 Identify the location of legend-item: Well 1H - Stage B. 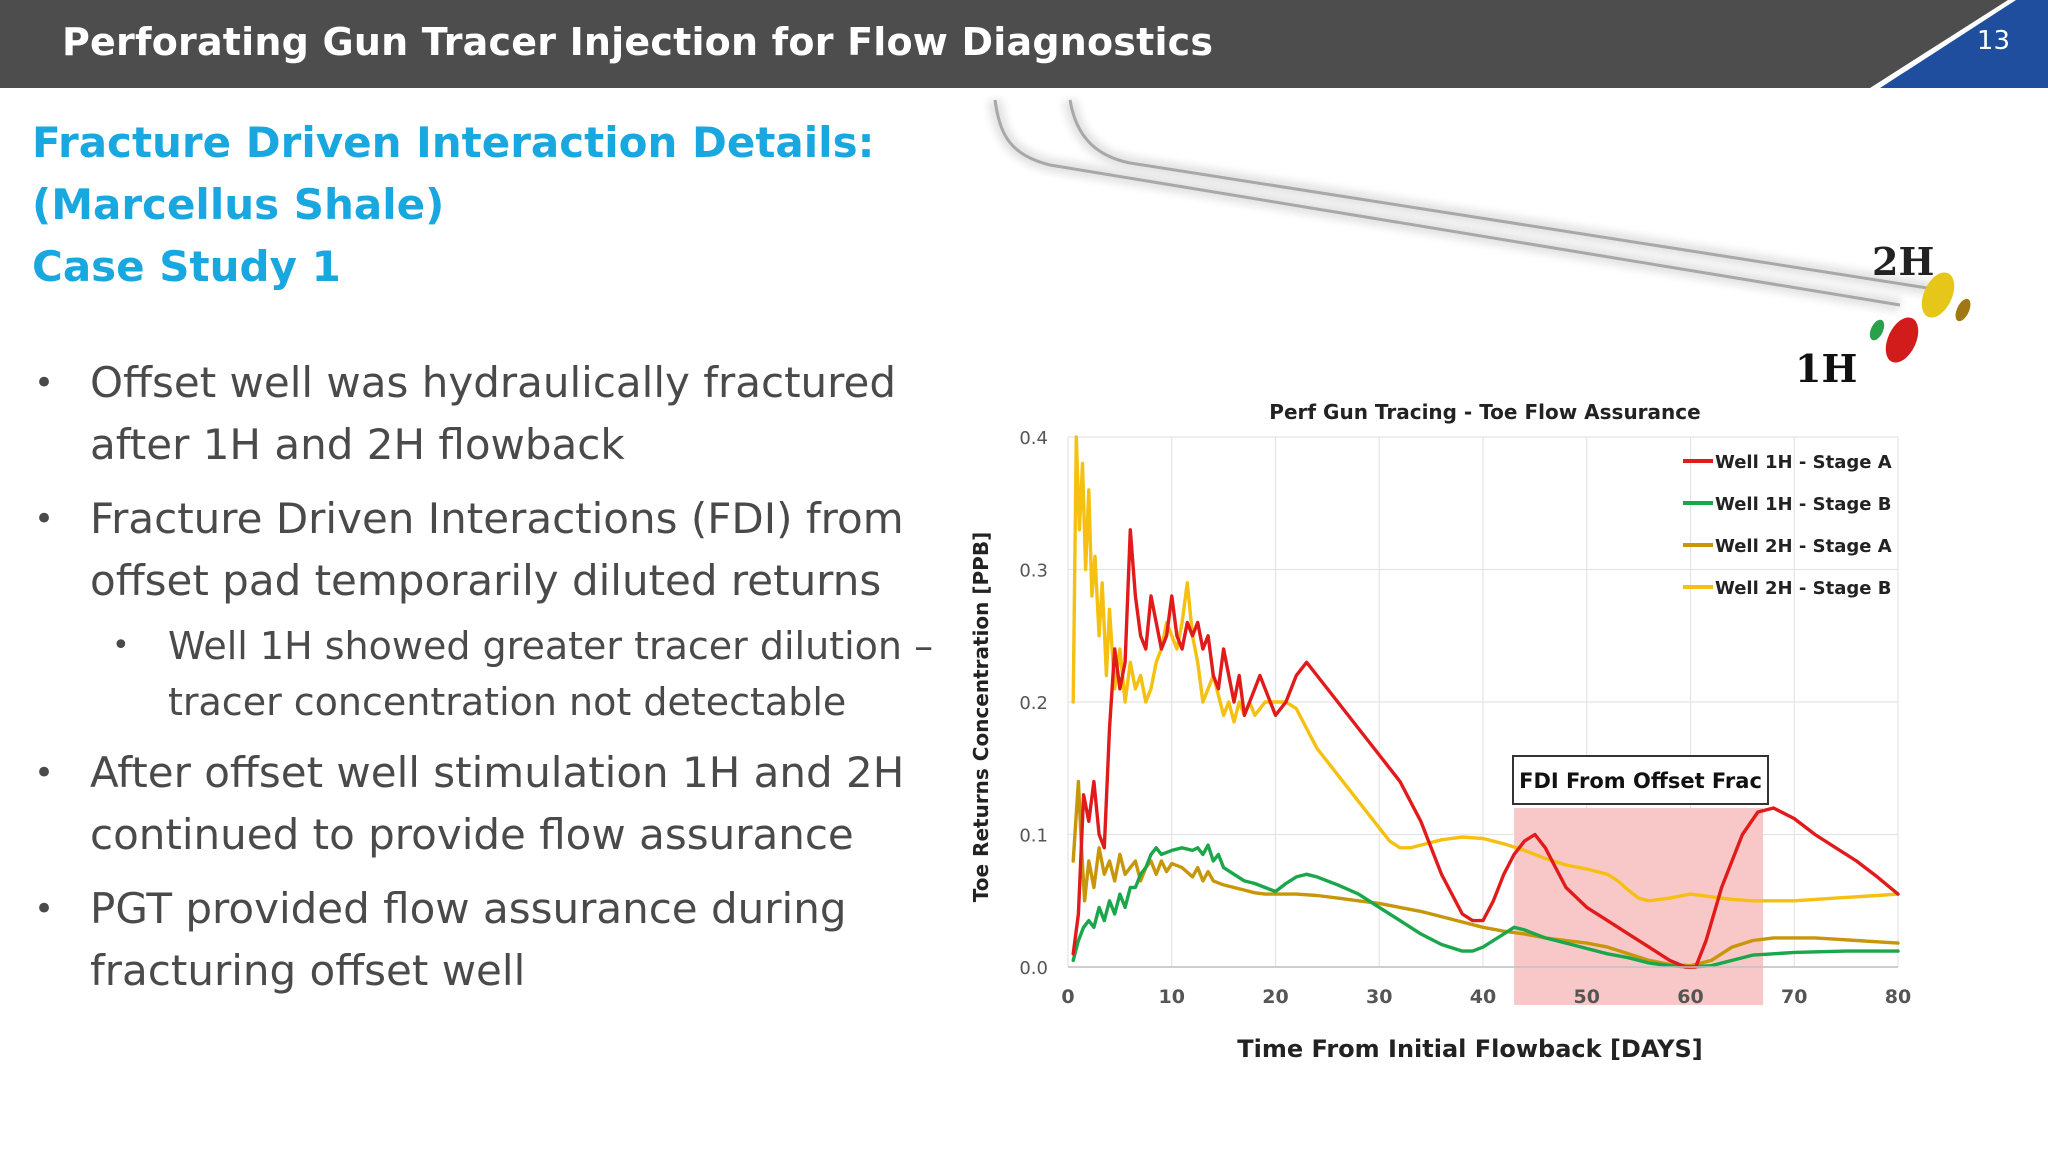
(1787, 504).